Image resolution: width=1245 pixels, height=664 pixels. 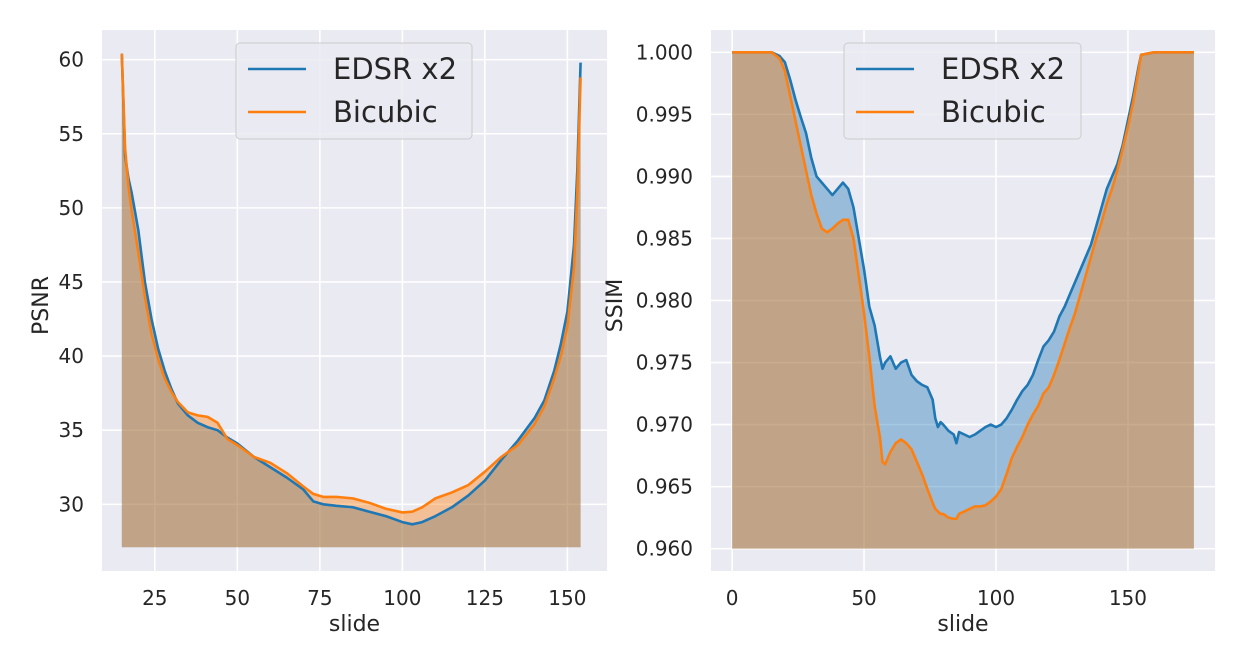 I want to click on ssim-x-tick-label: 150, so click(x=1128, y=598).